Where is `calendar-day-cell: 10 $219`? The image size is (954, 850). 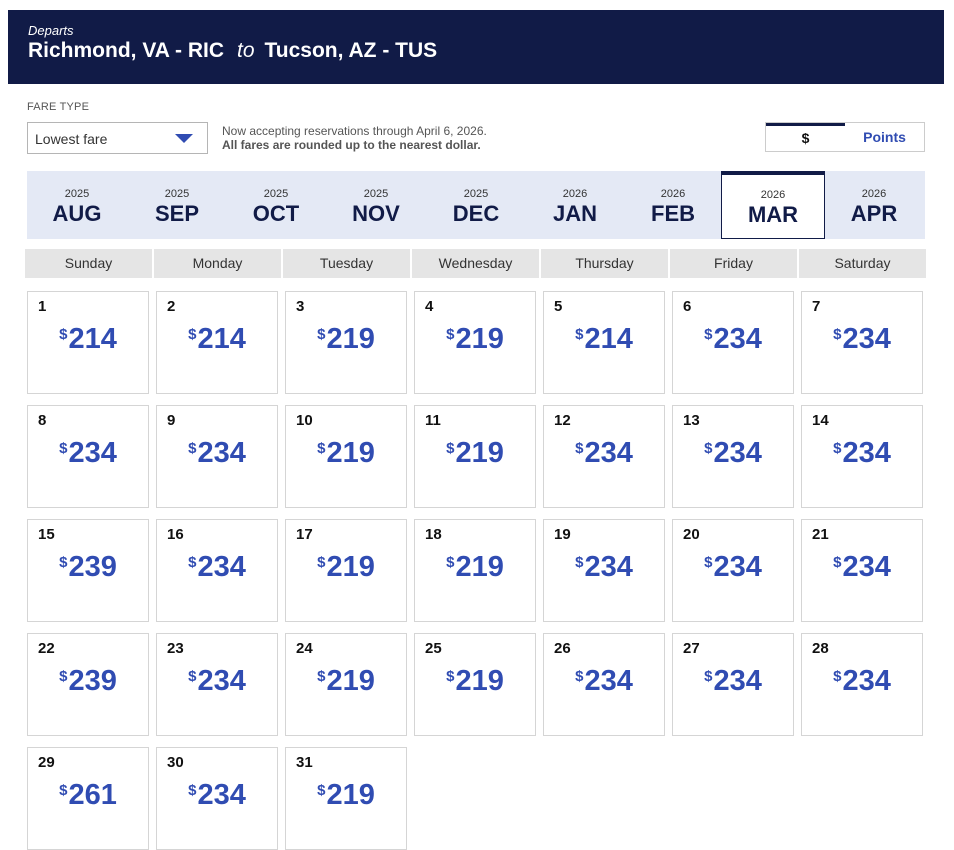 calendar-day-cell: 10 $219 is located at coordinates (346, 456).